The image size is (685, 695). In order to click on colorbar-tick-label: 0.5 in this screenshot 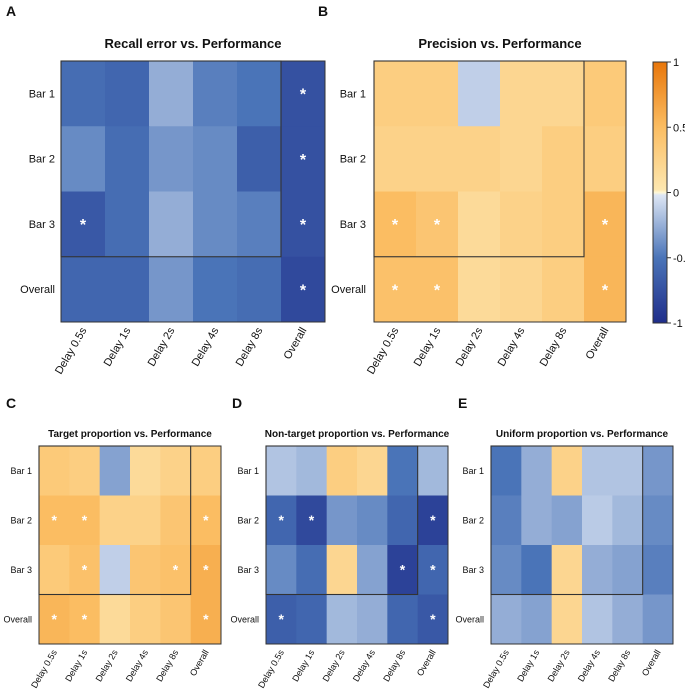, I will do `click(679, 128)`.